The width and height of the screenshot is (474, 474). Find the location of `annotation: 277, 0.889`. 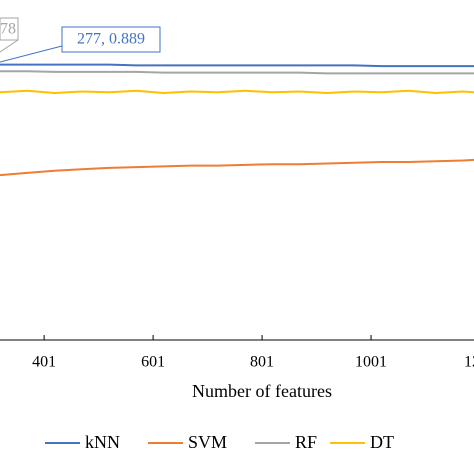

annotation: 277, 0.889 is located at coordinates (111, 39).